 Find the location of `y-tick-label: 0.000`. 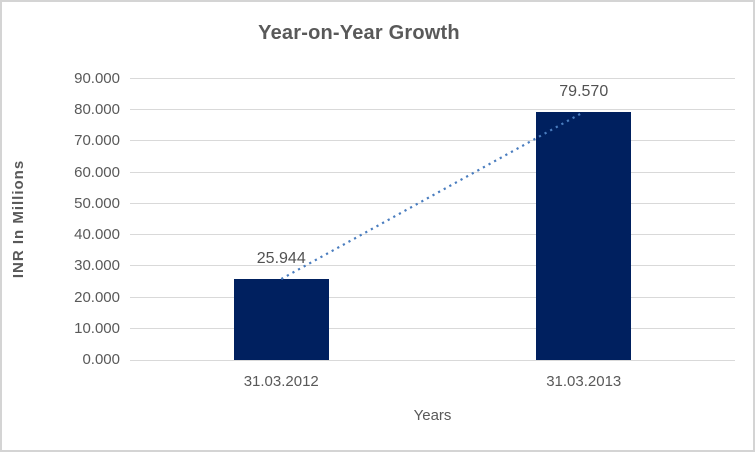

y-tick-label: 0.000 is located at coordinates (101, 359).